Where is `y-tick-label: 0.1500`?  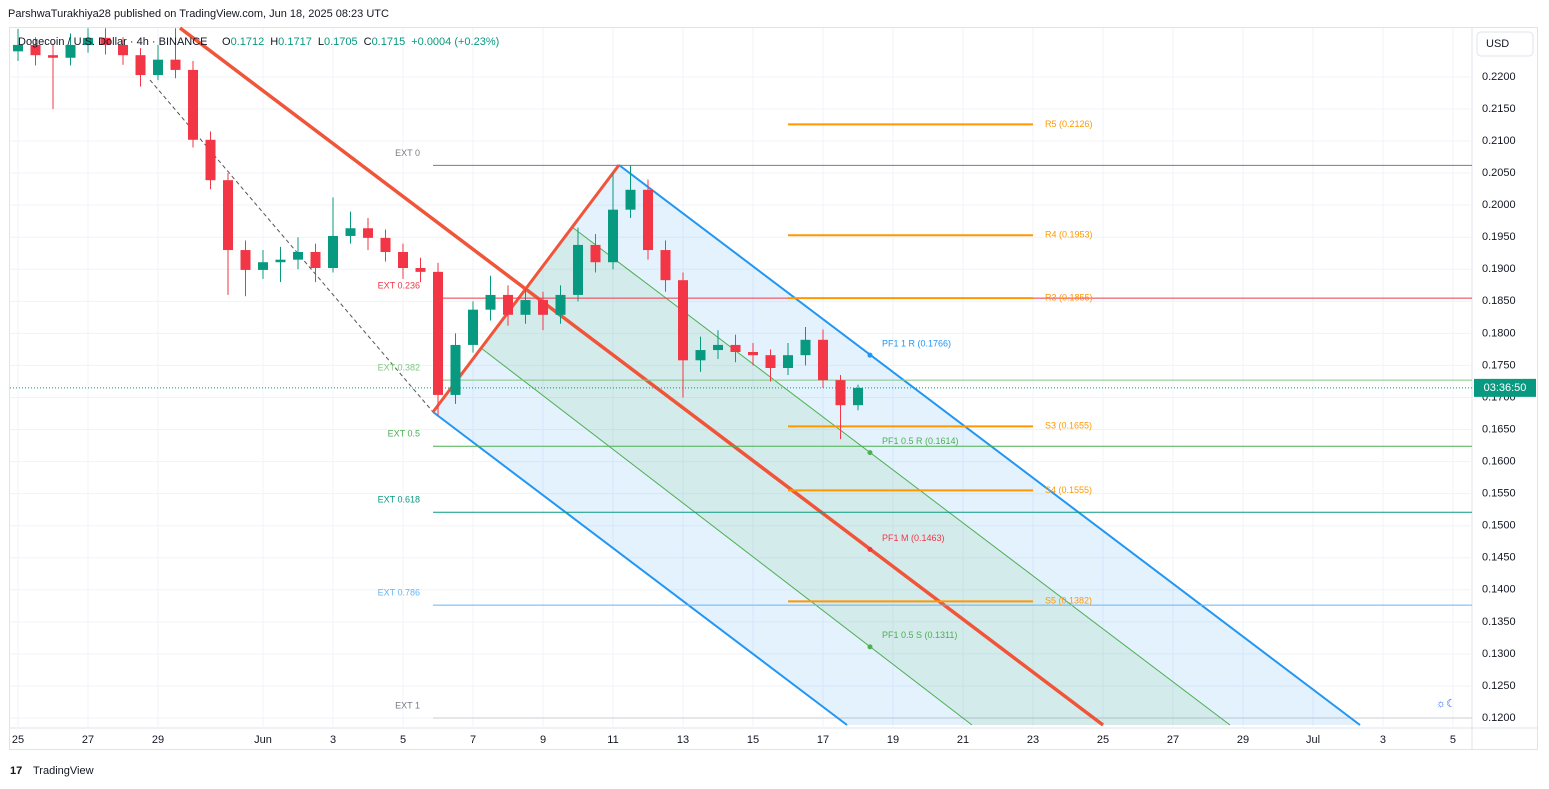
y-tick-label: 0.1500 is located at coordinates (1499, 526).